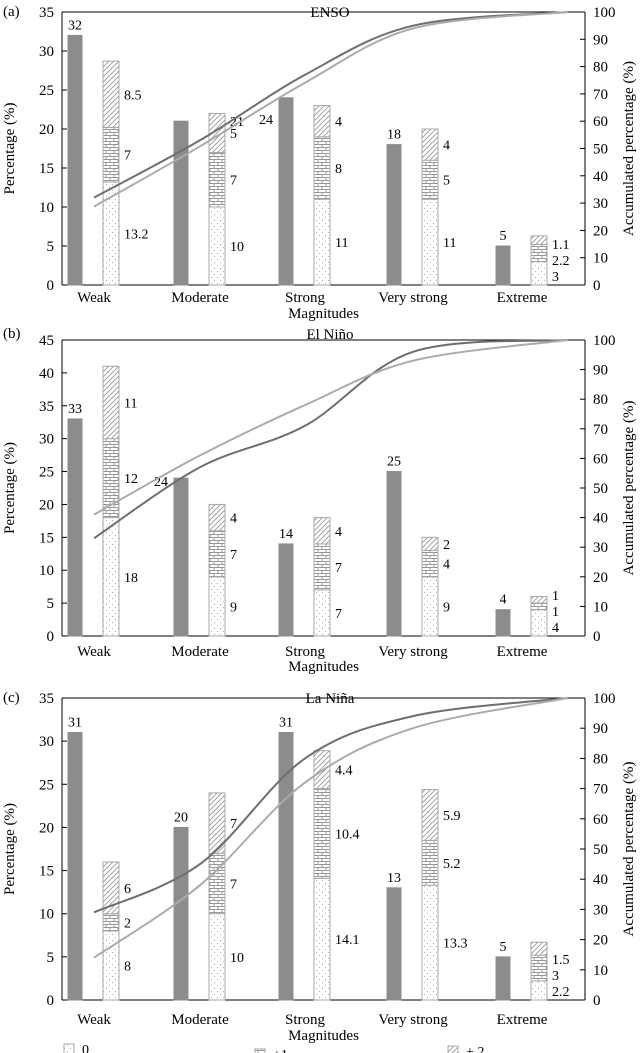 Image resolution: width=643 pixels, height=1053 pixels. I want to click on data-label-plus2: 6, so click(127, 889).